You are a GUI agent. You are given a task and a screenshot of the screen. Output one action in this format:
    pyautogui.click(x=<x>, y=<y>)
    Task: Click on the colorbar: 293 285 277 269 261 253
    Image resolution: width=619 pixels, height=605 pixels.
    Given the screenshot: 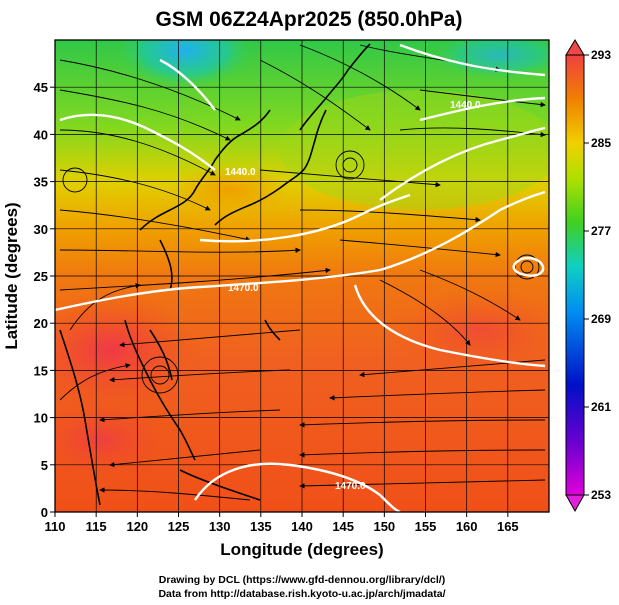 What is the action you would take?
    pyautogui.click(x=588, y=276)
    